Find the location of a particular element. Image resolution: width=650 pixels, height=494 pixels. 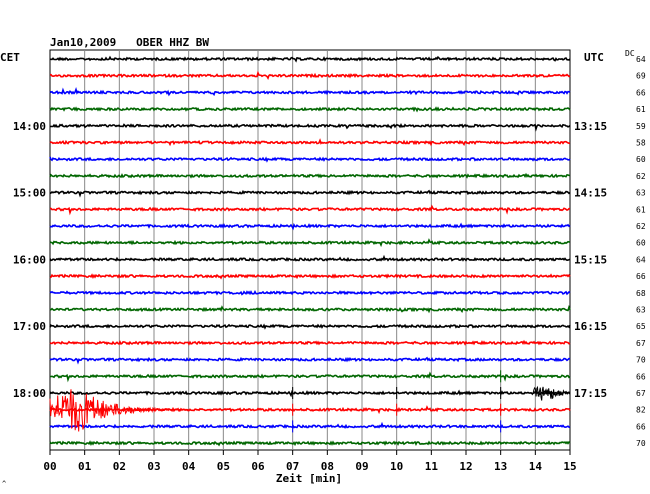

x-tick-label: 06 is located at coordinates (258, 466).